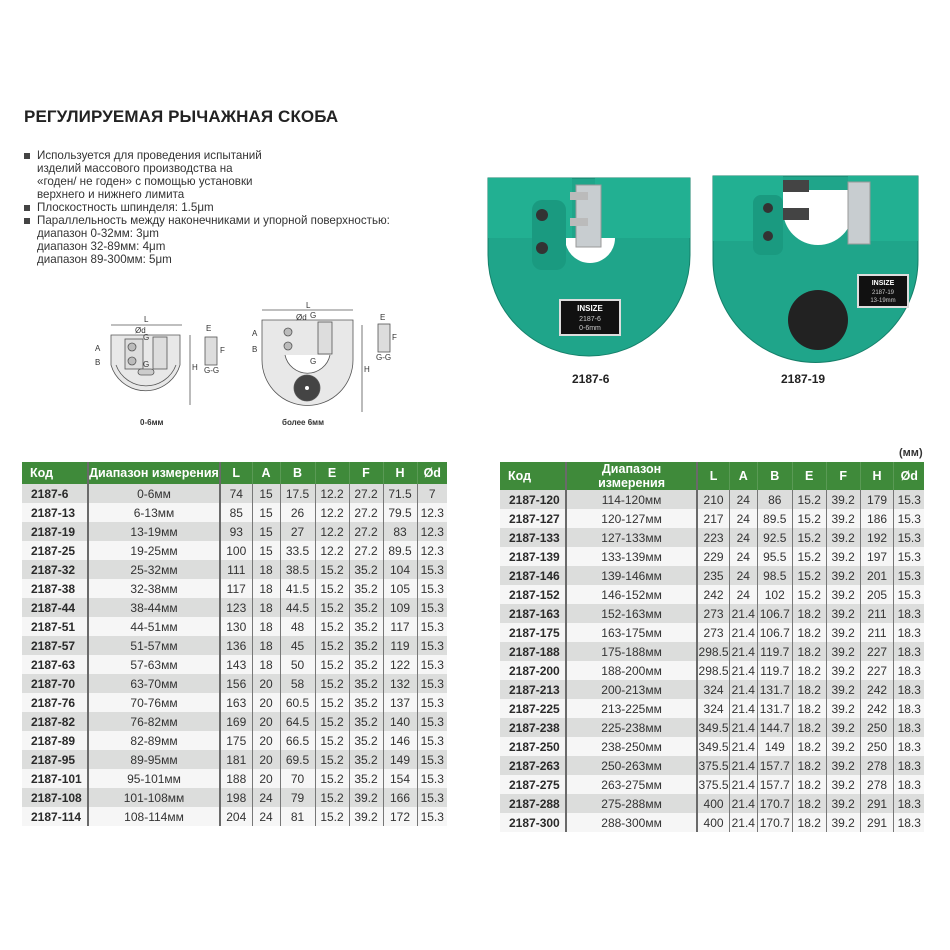 This screenshot has width=950, height=950. I want to click on table-cell: 242, so click(877, 689).